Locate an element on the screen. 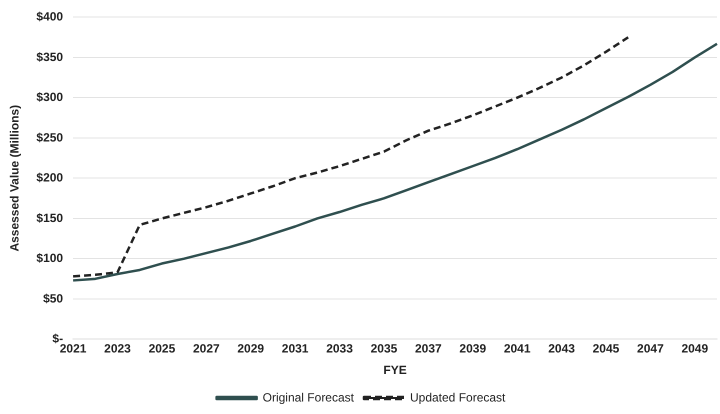 This screenshot has width=720, height=414. x-tick-label: 2027 is located at coordinates (206, 349).